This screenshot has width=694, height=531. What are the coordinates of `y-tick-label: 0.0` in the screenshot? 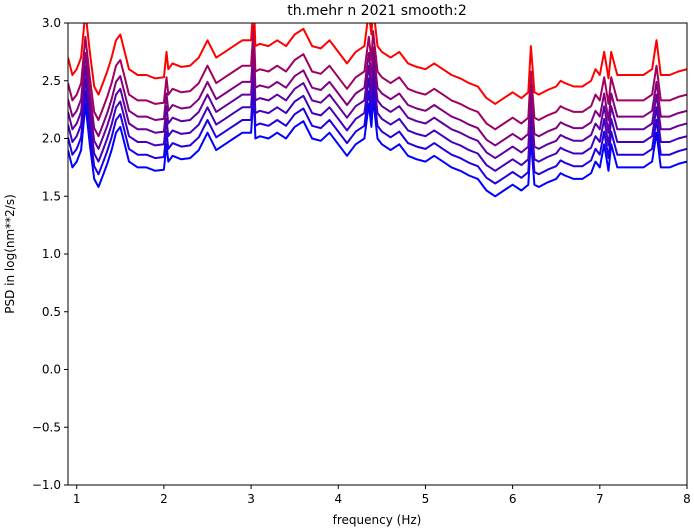 It's located at (51, 370).